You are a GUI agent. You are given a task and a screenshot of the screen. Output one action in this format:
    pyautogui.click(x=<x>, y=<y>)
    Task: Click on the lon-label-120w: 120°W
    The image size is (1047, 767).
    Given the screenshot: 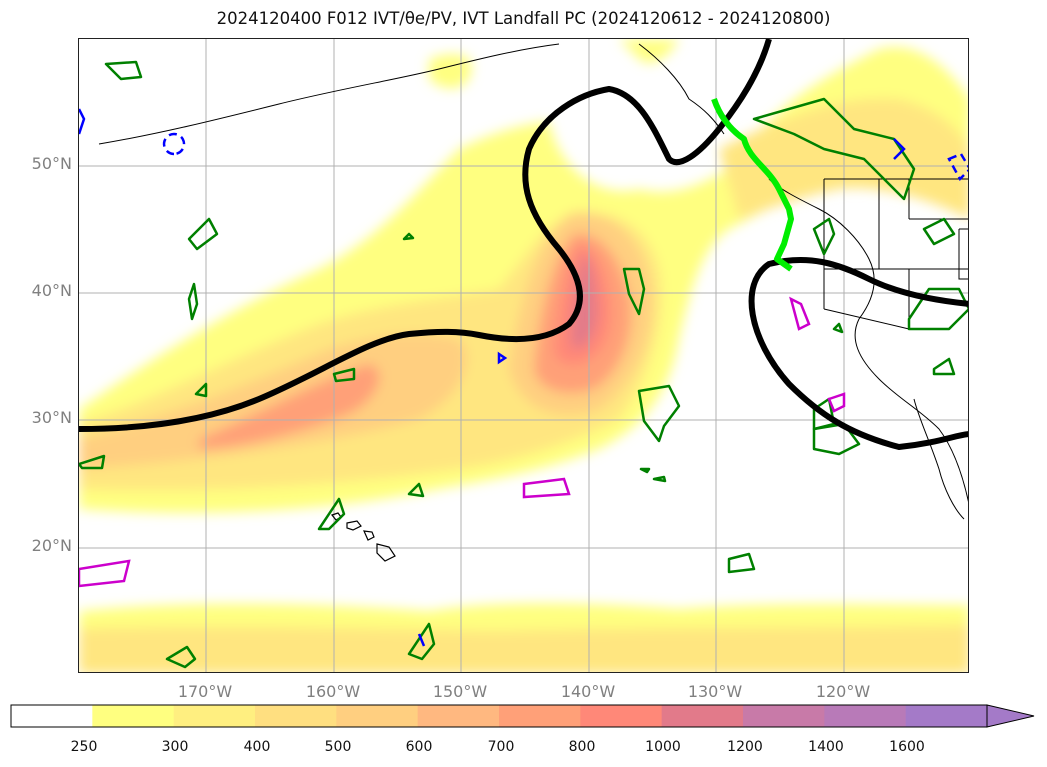 What is the action you would take?
    pyautogui.click(x=843, y=691)
    